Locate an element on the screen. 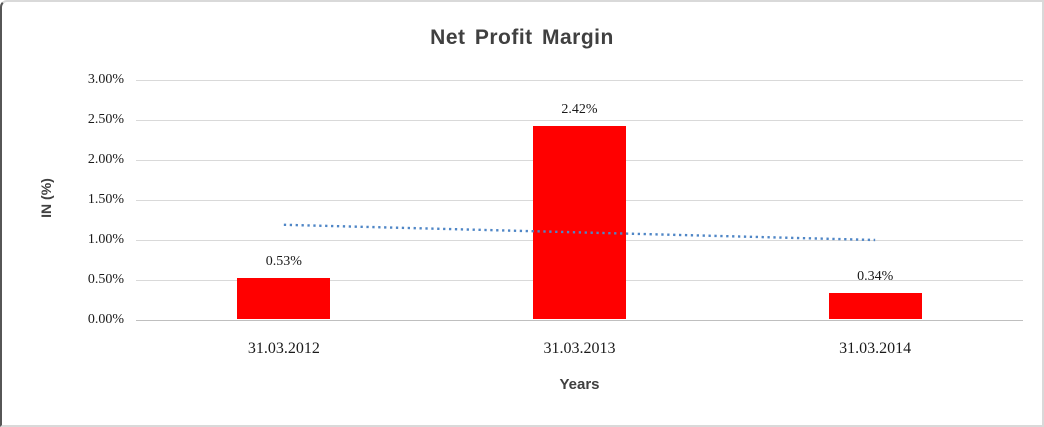 The width and height of the screenshot is (1044, 427). linear-trendline is located at coordinates (579, 232).